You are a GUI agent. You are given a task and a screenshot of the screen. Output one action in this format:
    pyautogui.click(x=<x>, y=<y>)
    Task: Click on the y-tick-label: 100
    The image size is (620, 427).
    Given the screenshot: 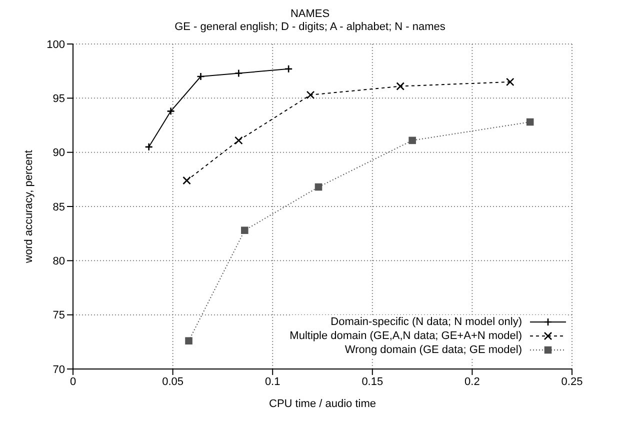 What is the action you would take?
    pyautogui.click(x=55, y=44)
    